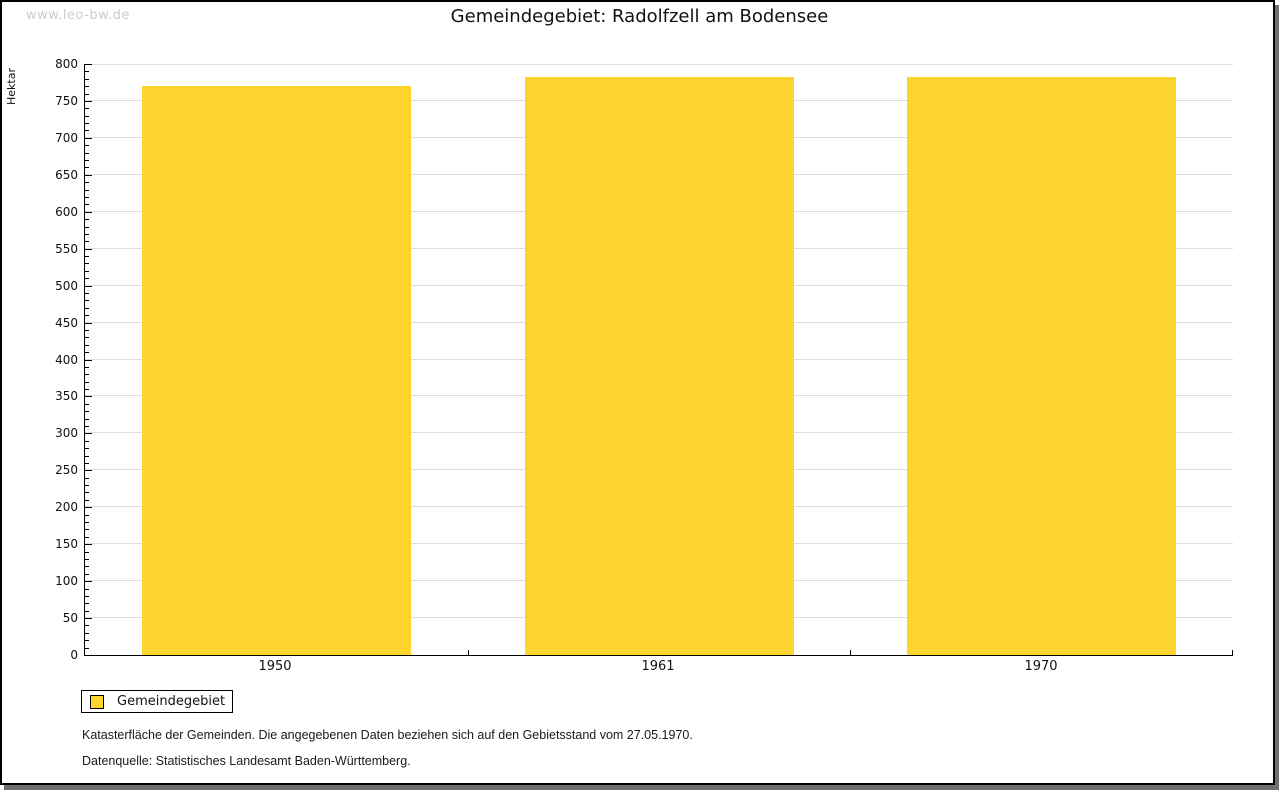 The image size is (1280, 791). What do you see at coordinates (66, 323) in the screenshot?
I see `y-tick-label: 450` at bounding box center [66, 323].